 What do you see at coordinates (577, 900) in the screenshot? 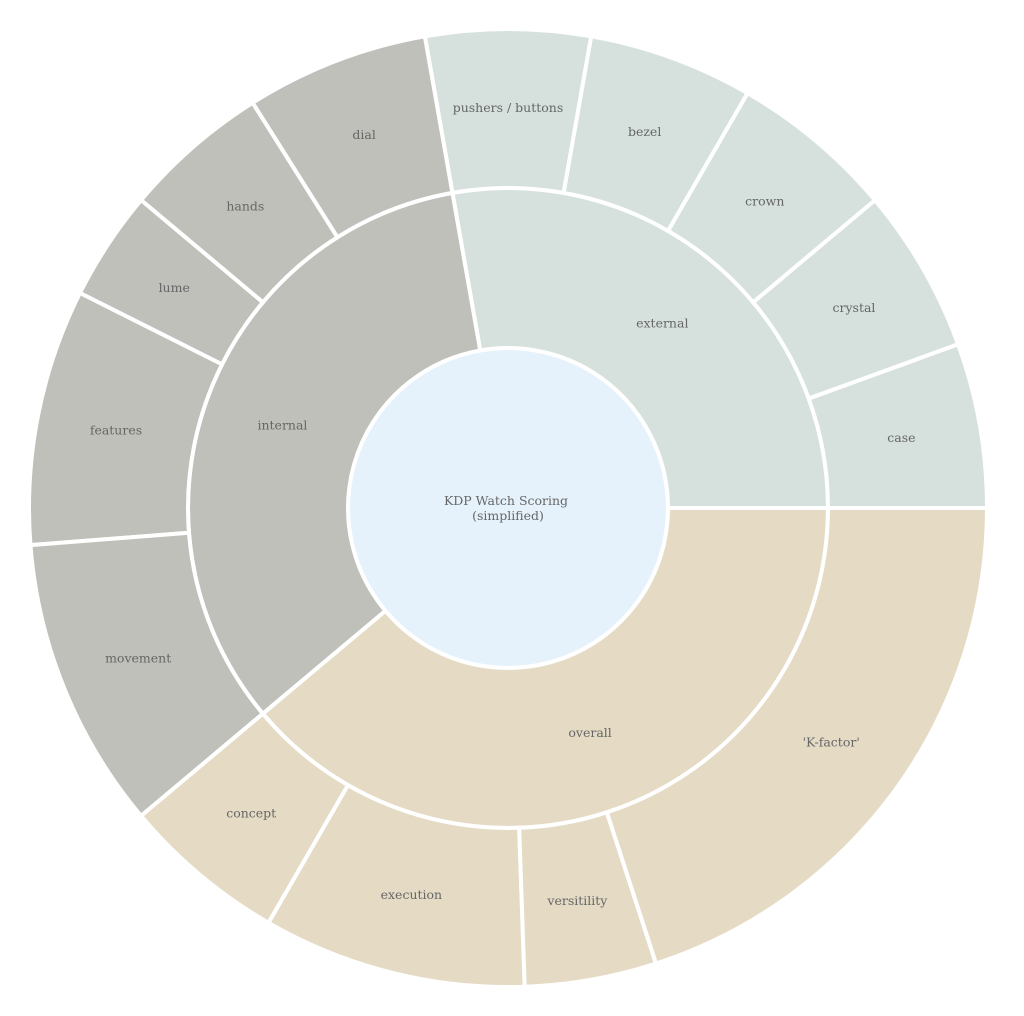
I see `slice-label-versitility: versitility` at bounding box center [577, 900].